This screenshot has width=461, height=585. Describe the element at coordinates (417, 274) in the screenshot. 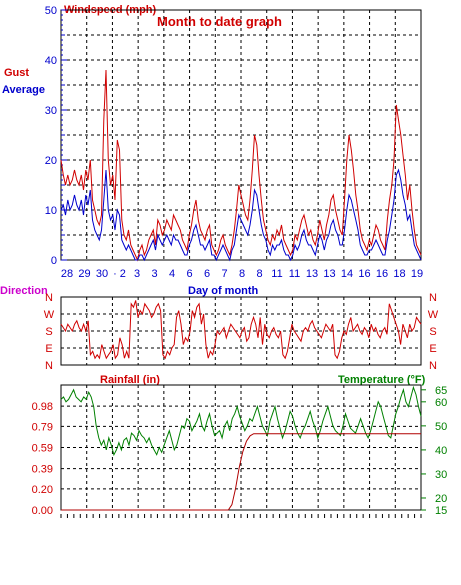

I see `wind-x-tick-label: 19` at that location.